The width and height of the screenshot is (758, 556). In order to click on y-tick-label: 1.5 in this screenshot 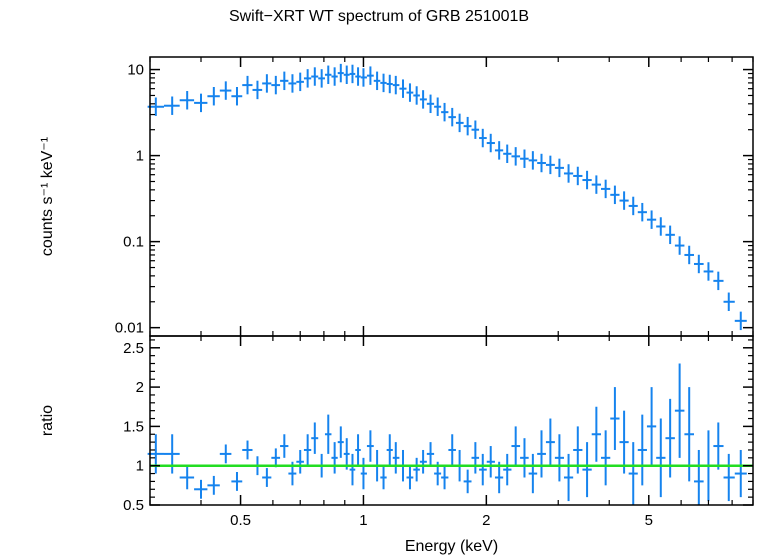, I will do `click(133, 426)`.